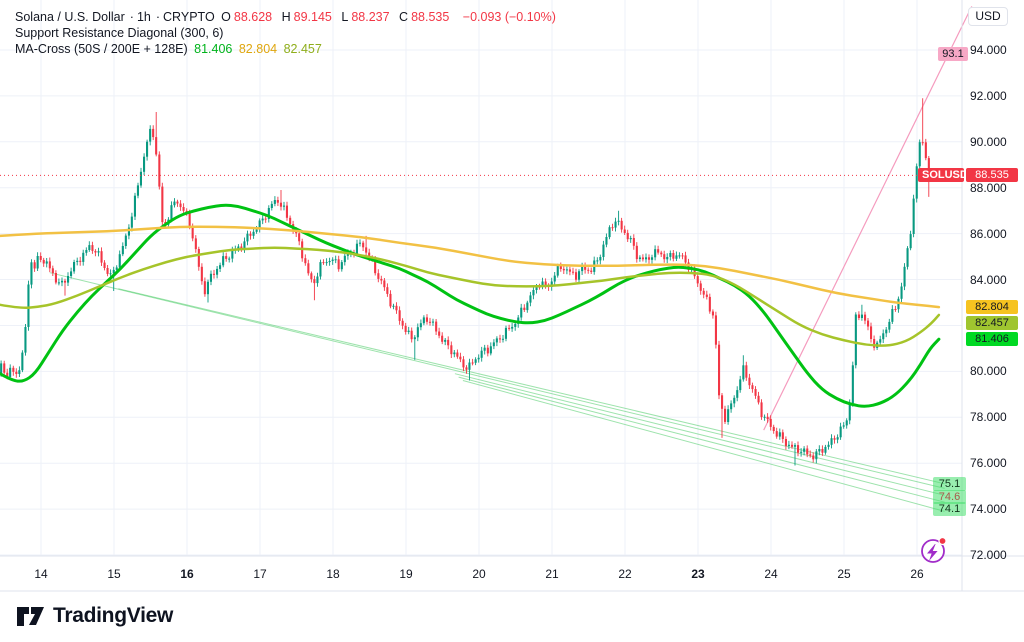 The image size is (1024, 642). Describe the element at coordinates (365, 17) in the screenshot. I see `ohlc-low: L 88.237` at that location.